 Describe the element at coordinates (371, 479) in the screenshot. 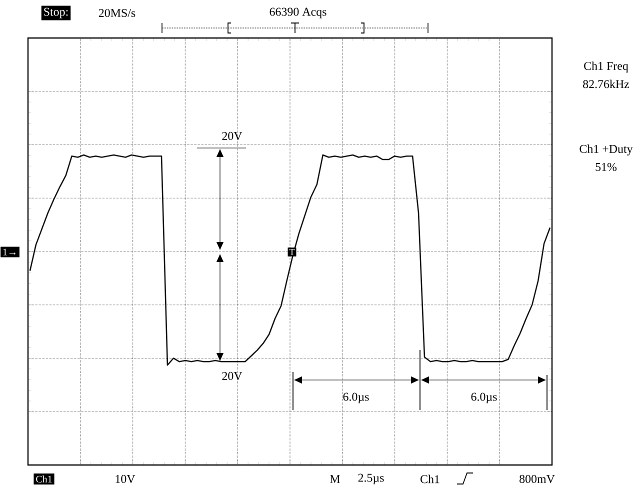

I see `text: 2.5µs` at that location.